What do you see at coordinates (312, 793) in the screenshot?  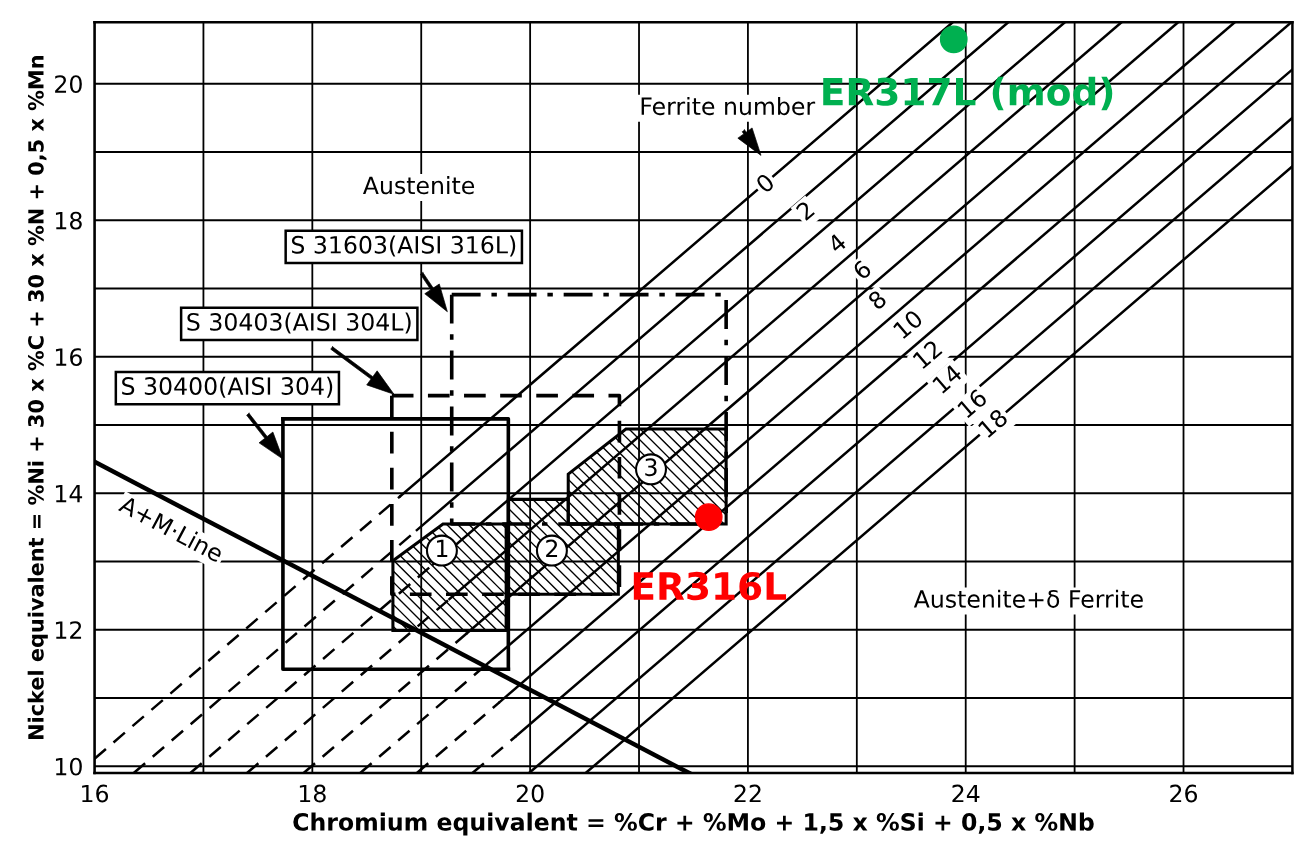 I see `x-tick-label: 18` at bounding box center [312, 793].